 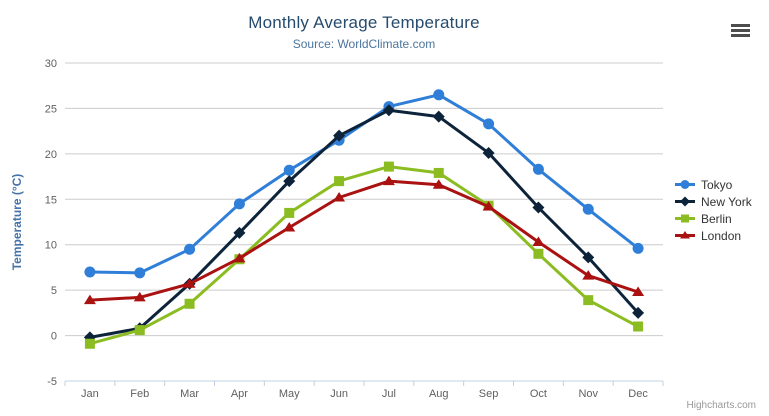 What do you see at coordinates (638, 394) in the screenshot?
I see `x-tick-label: Dec` at bounding box center [638, 394].